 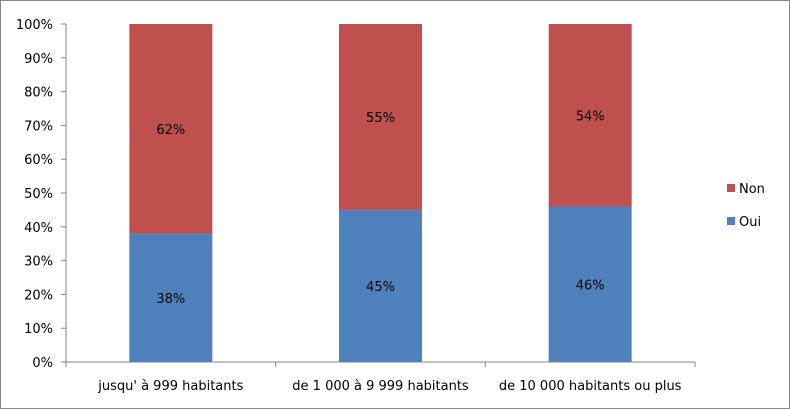 I want to click on x-tick-label: jusqu' à 999 habitants, so click(x=170, y=386).